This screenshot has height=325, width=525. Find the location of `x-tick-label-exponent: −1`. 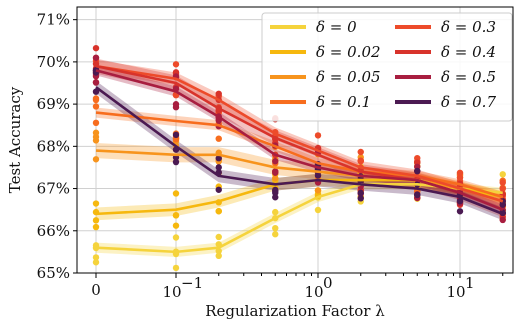

x-tick-label-exponent: −1 is located at coordinates (192, 283).